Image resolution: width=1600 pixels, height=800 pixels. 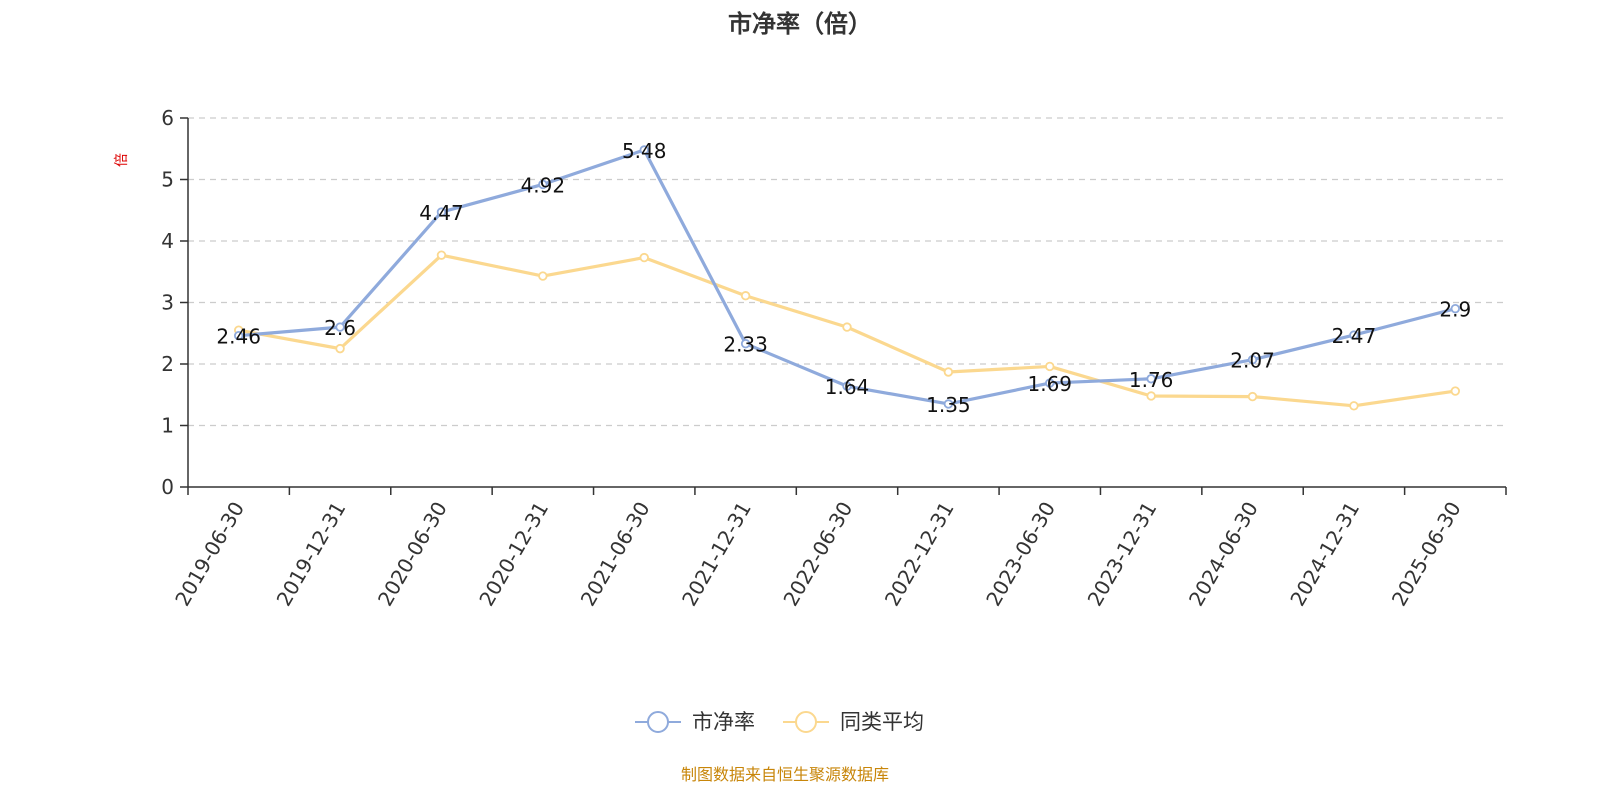 I want to click on x-tick-label: 2024-12-31, so click(x=1324, y=554).